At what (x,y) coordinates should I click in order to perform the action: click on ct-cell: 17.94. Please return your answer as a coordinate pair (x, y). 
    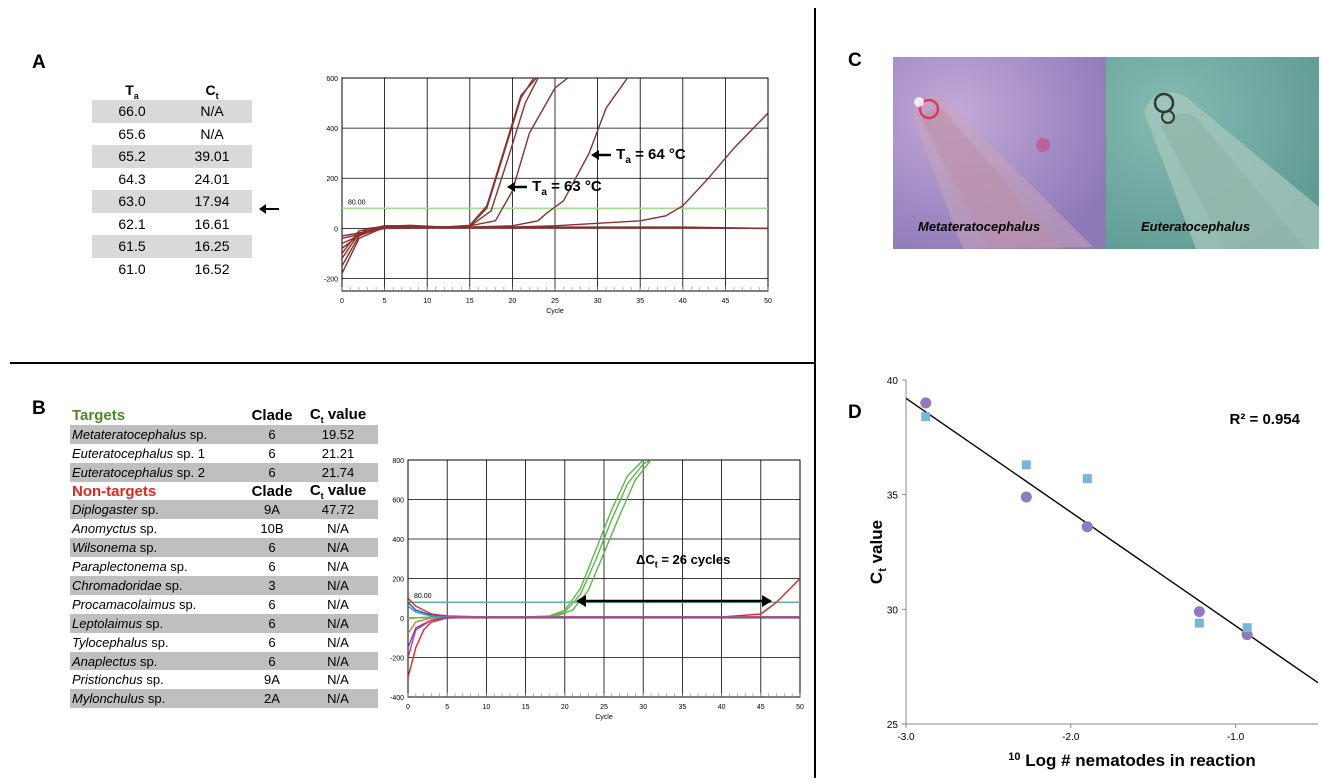
    Looking at the image, I should click on (212, 201).